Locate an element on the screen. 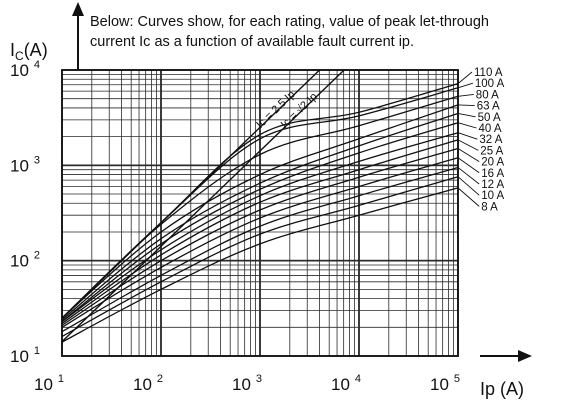 The image size is (564, 408). rating-label: 32 A is located at coordinates (490, 140).